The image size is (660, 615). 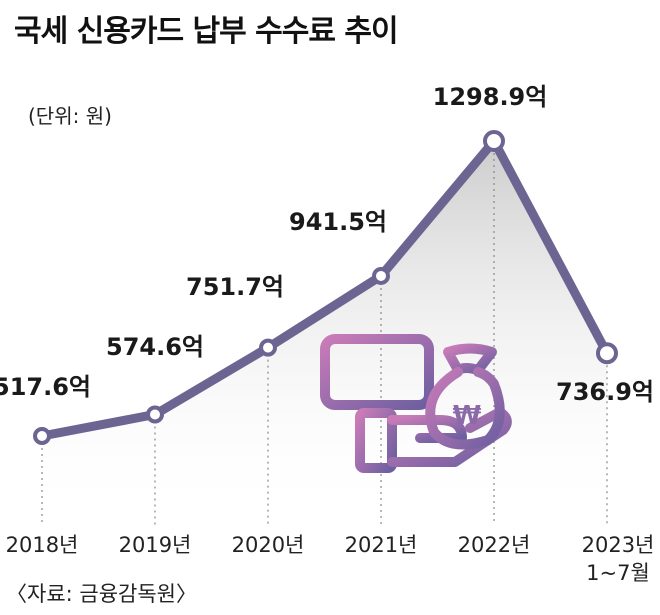 I want to click on source-note: 〈자료: 금융감독원〉, so click(x=101, y=594).